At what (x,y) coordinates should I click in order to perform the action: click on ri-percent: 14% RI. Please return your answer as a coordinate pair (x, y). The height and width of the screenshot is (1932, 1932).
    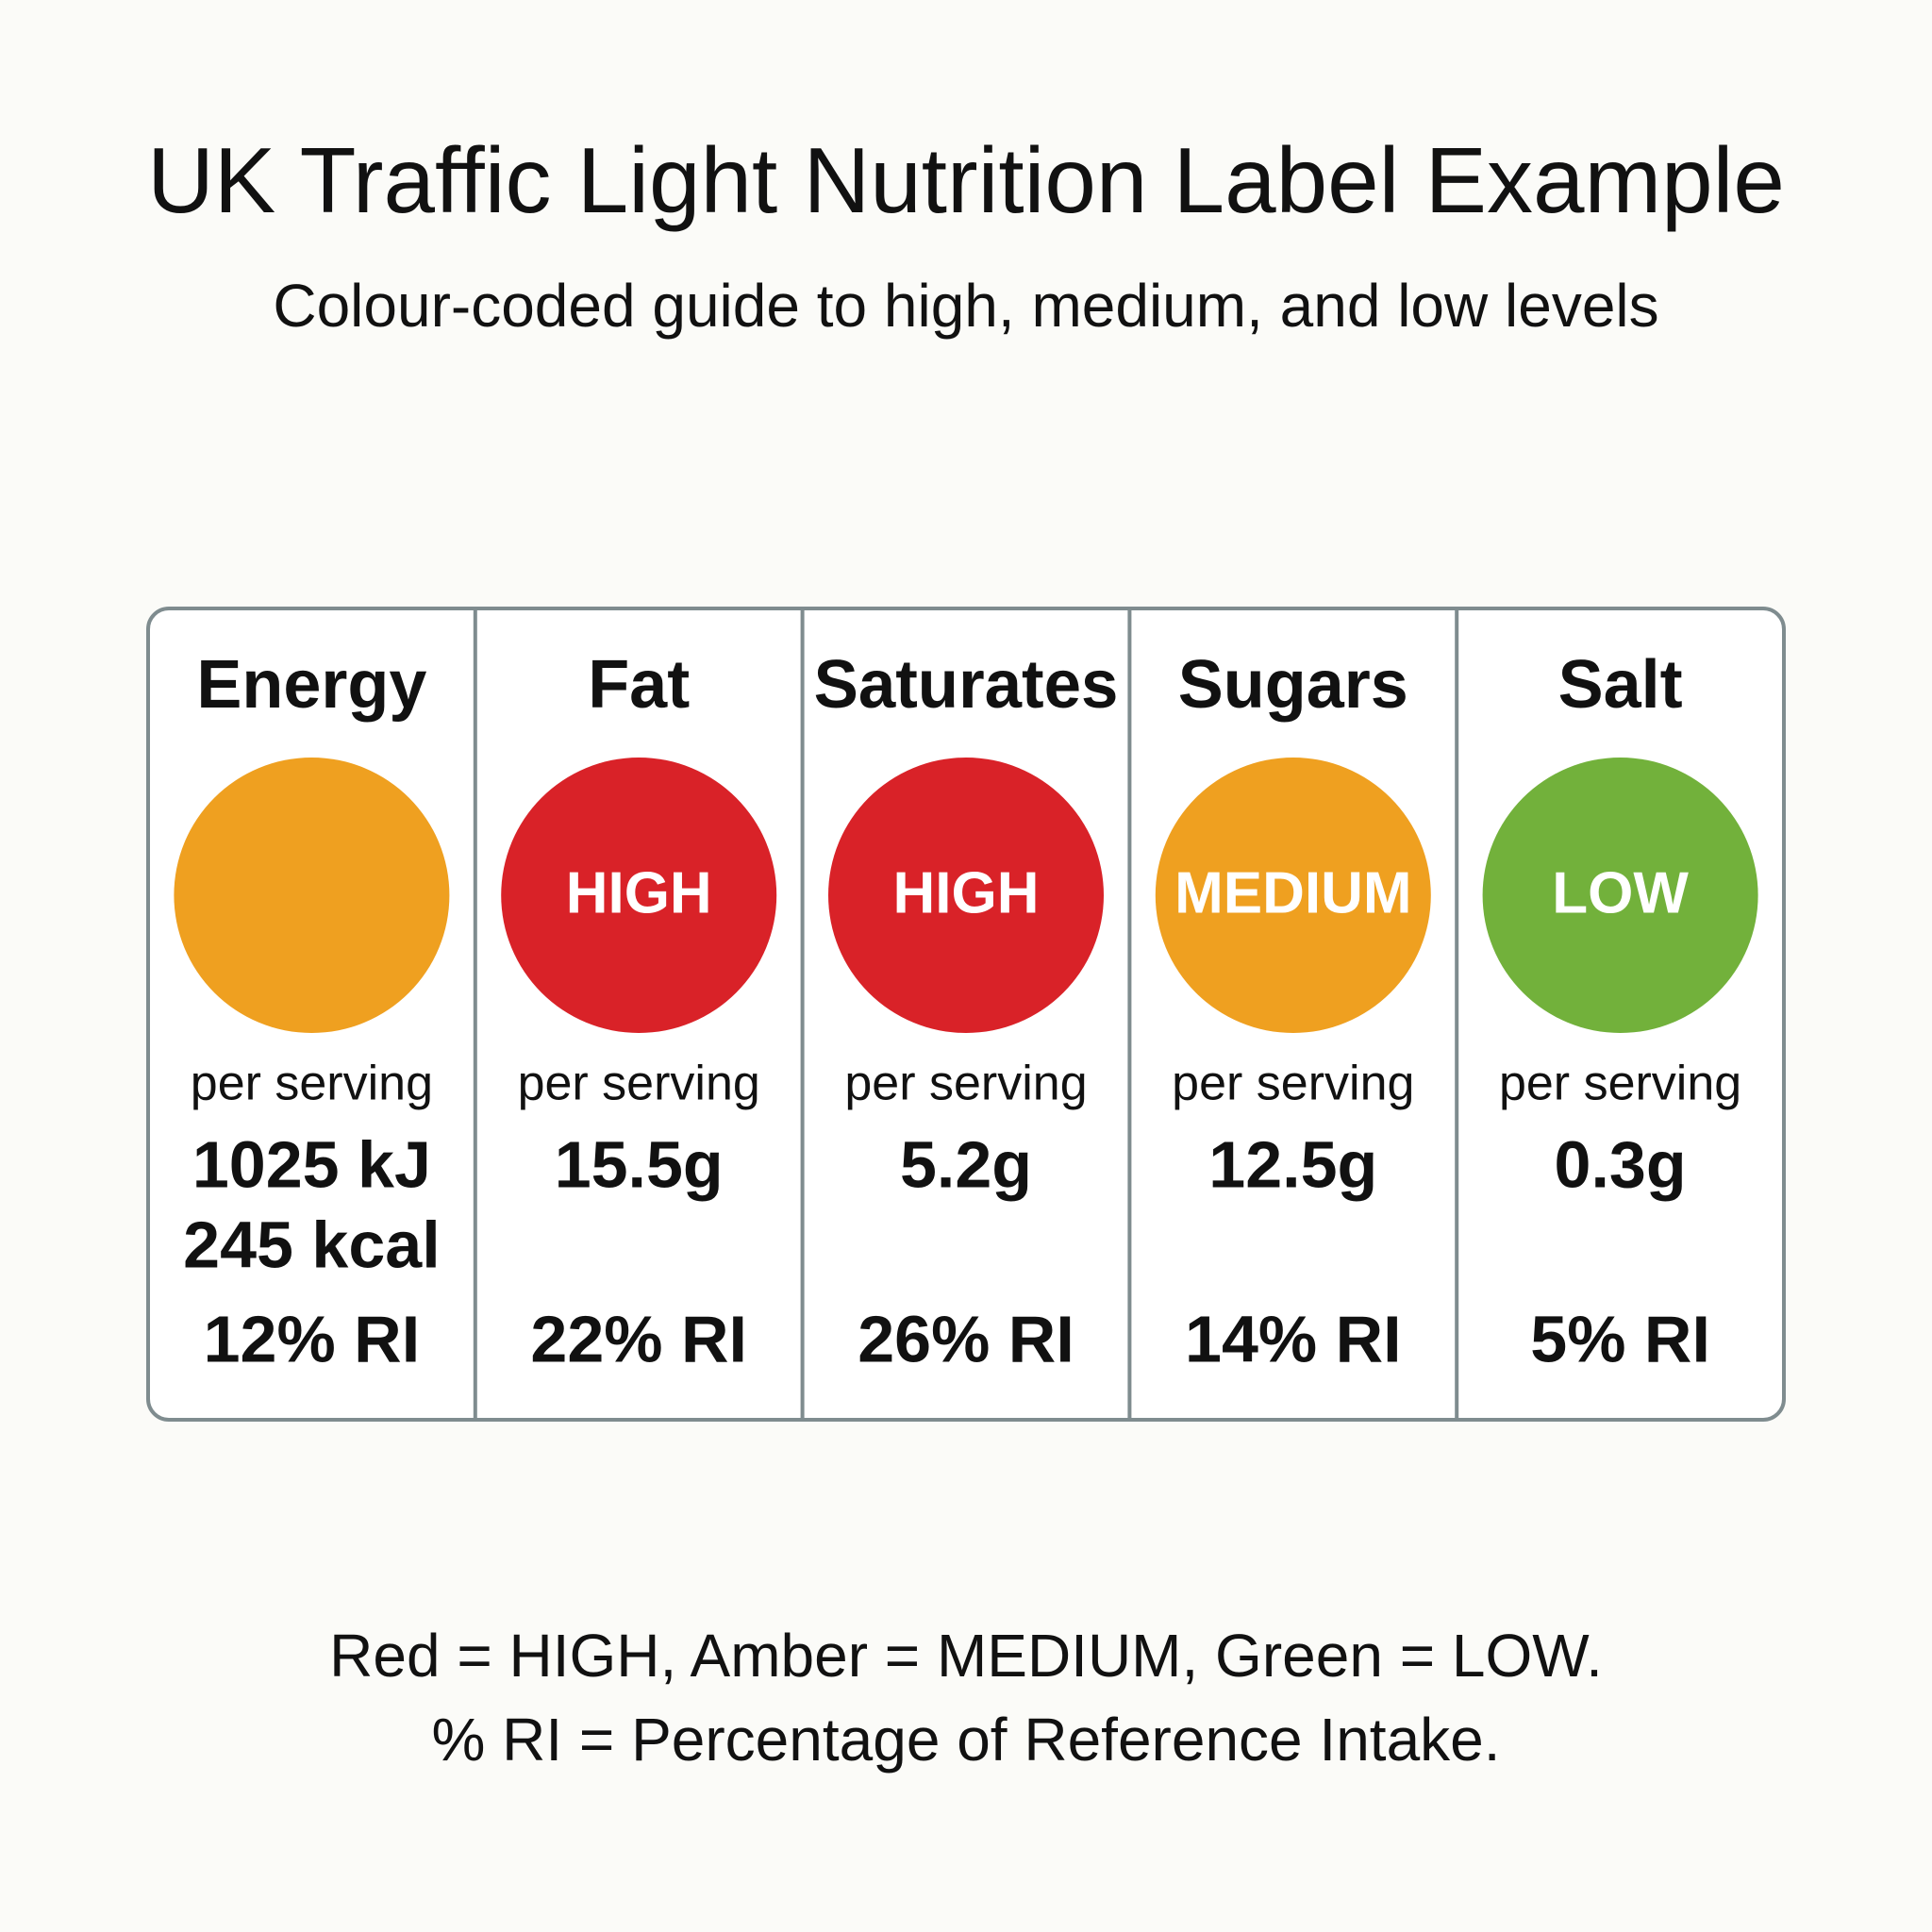
    Looking at the image, I should click on (1294, 1339).